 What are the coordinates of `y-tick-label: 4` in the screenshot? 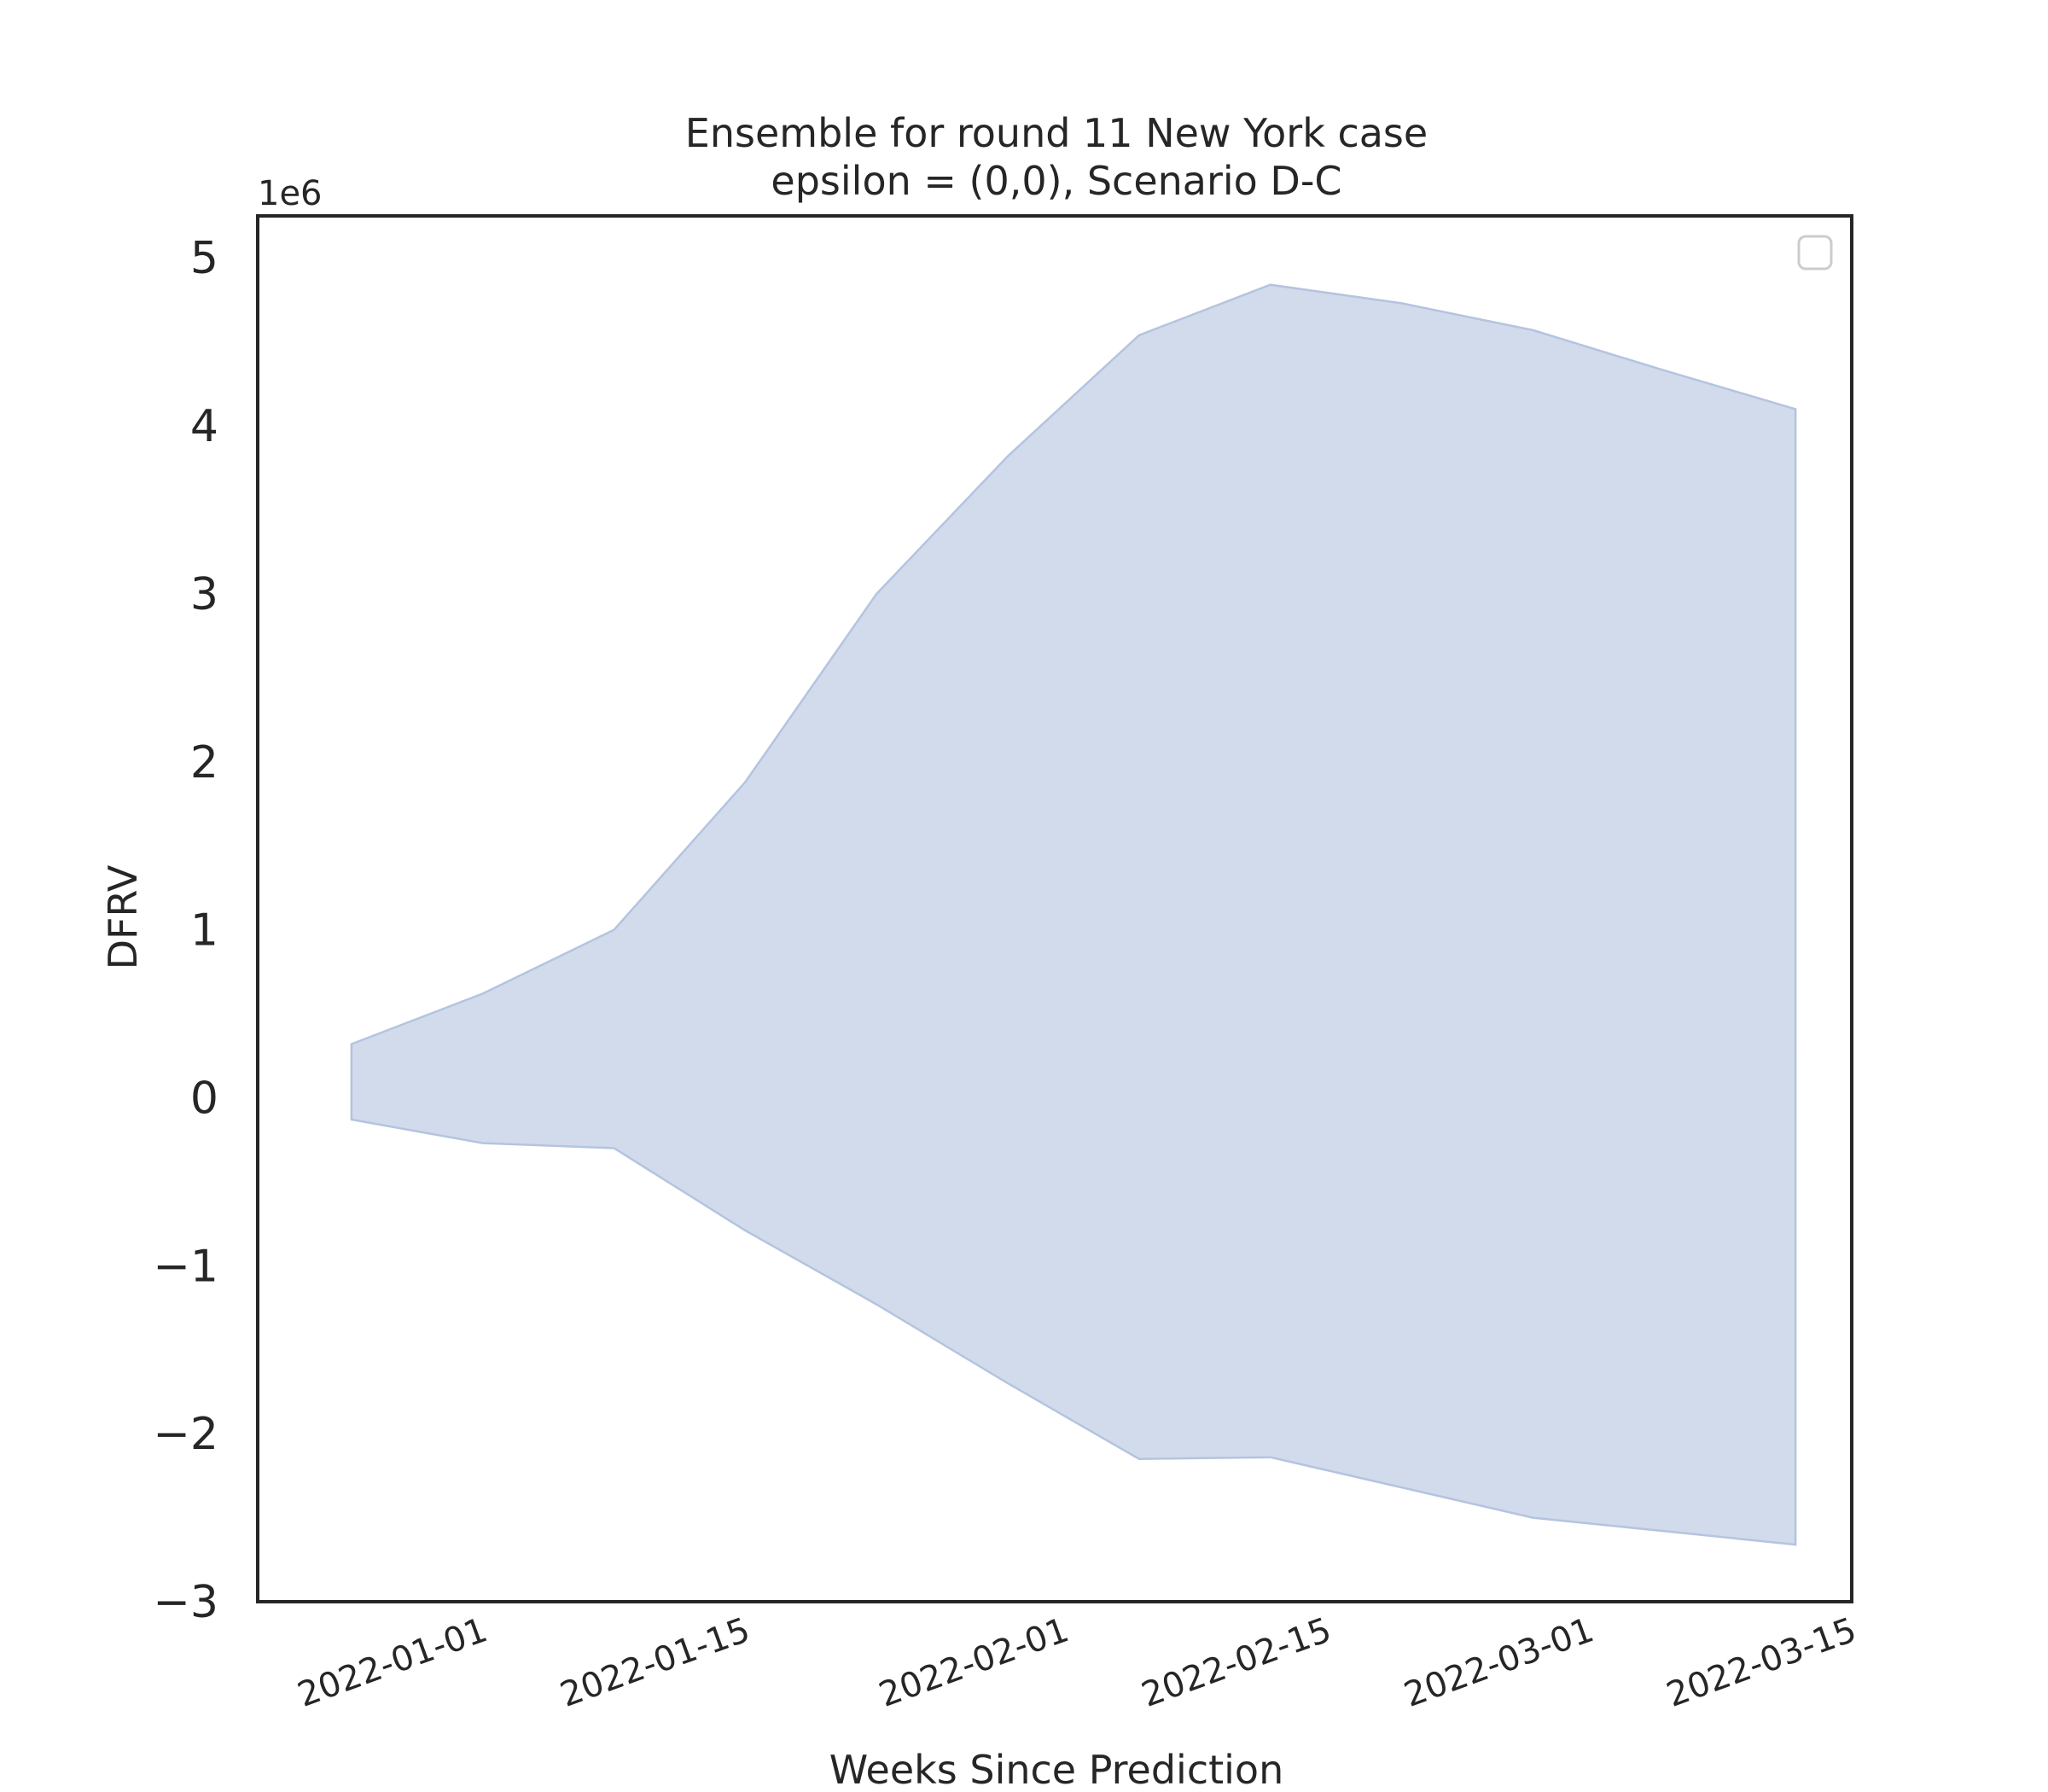 It's located at (204, 426).